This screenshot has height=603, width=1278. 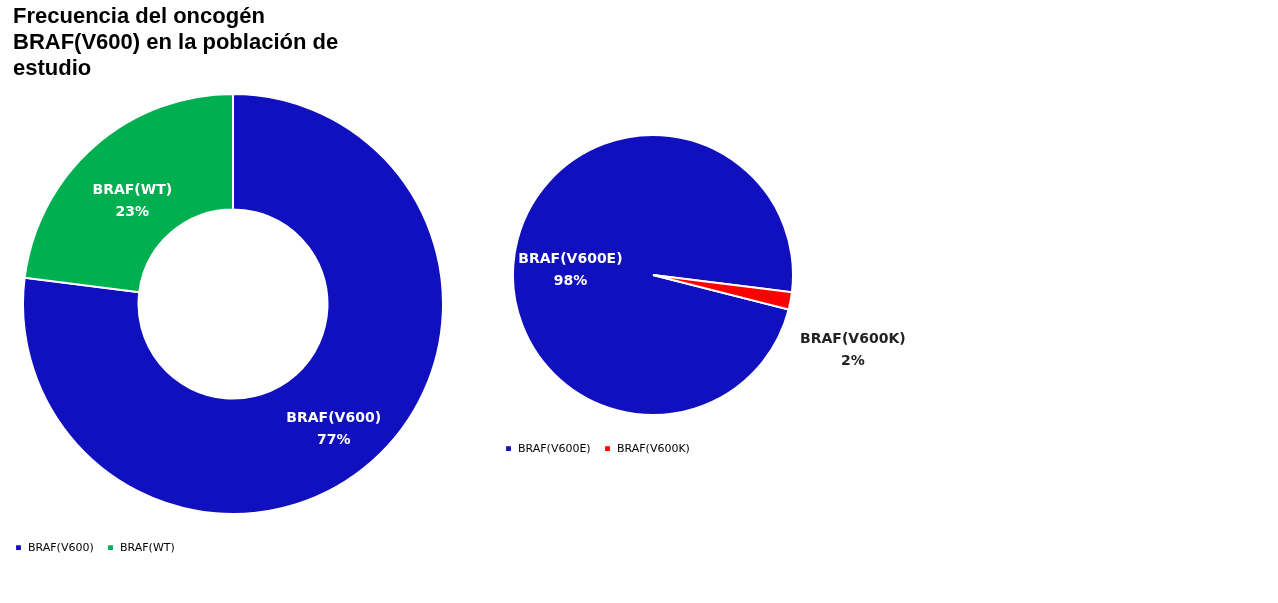 I want to click on legend-label: BRAF(V600K), so click(x=653, y=448).